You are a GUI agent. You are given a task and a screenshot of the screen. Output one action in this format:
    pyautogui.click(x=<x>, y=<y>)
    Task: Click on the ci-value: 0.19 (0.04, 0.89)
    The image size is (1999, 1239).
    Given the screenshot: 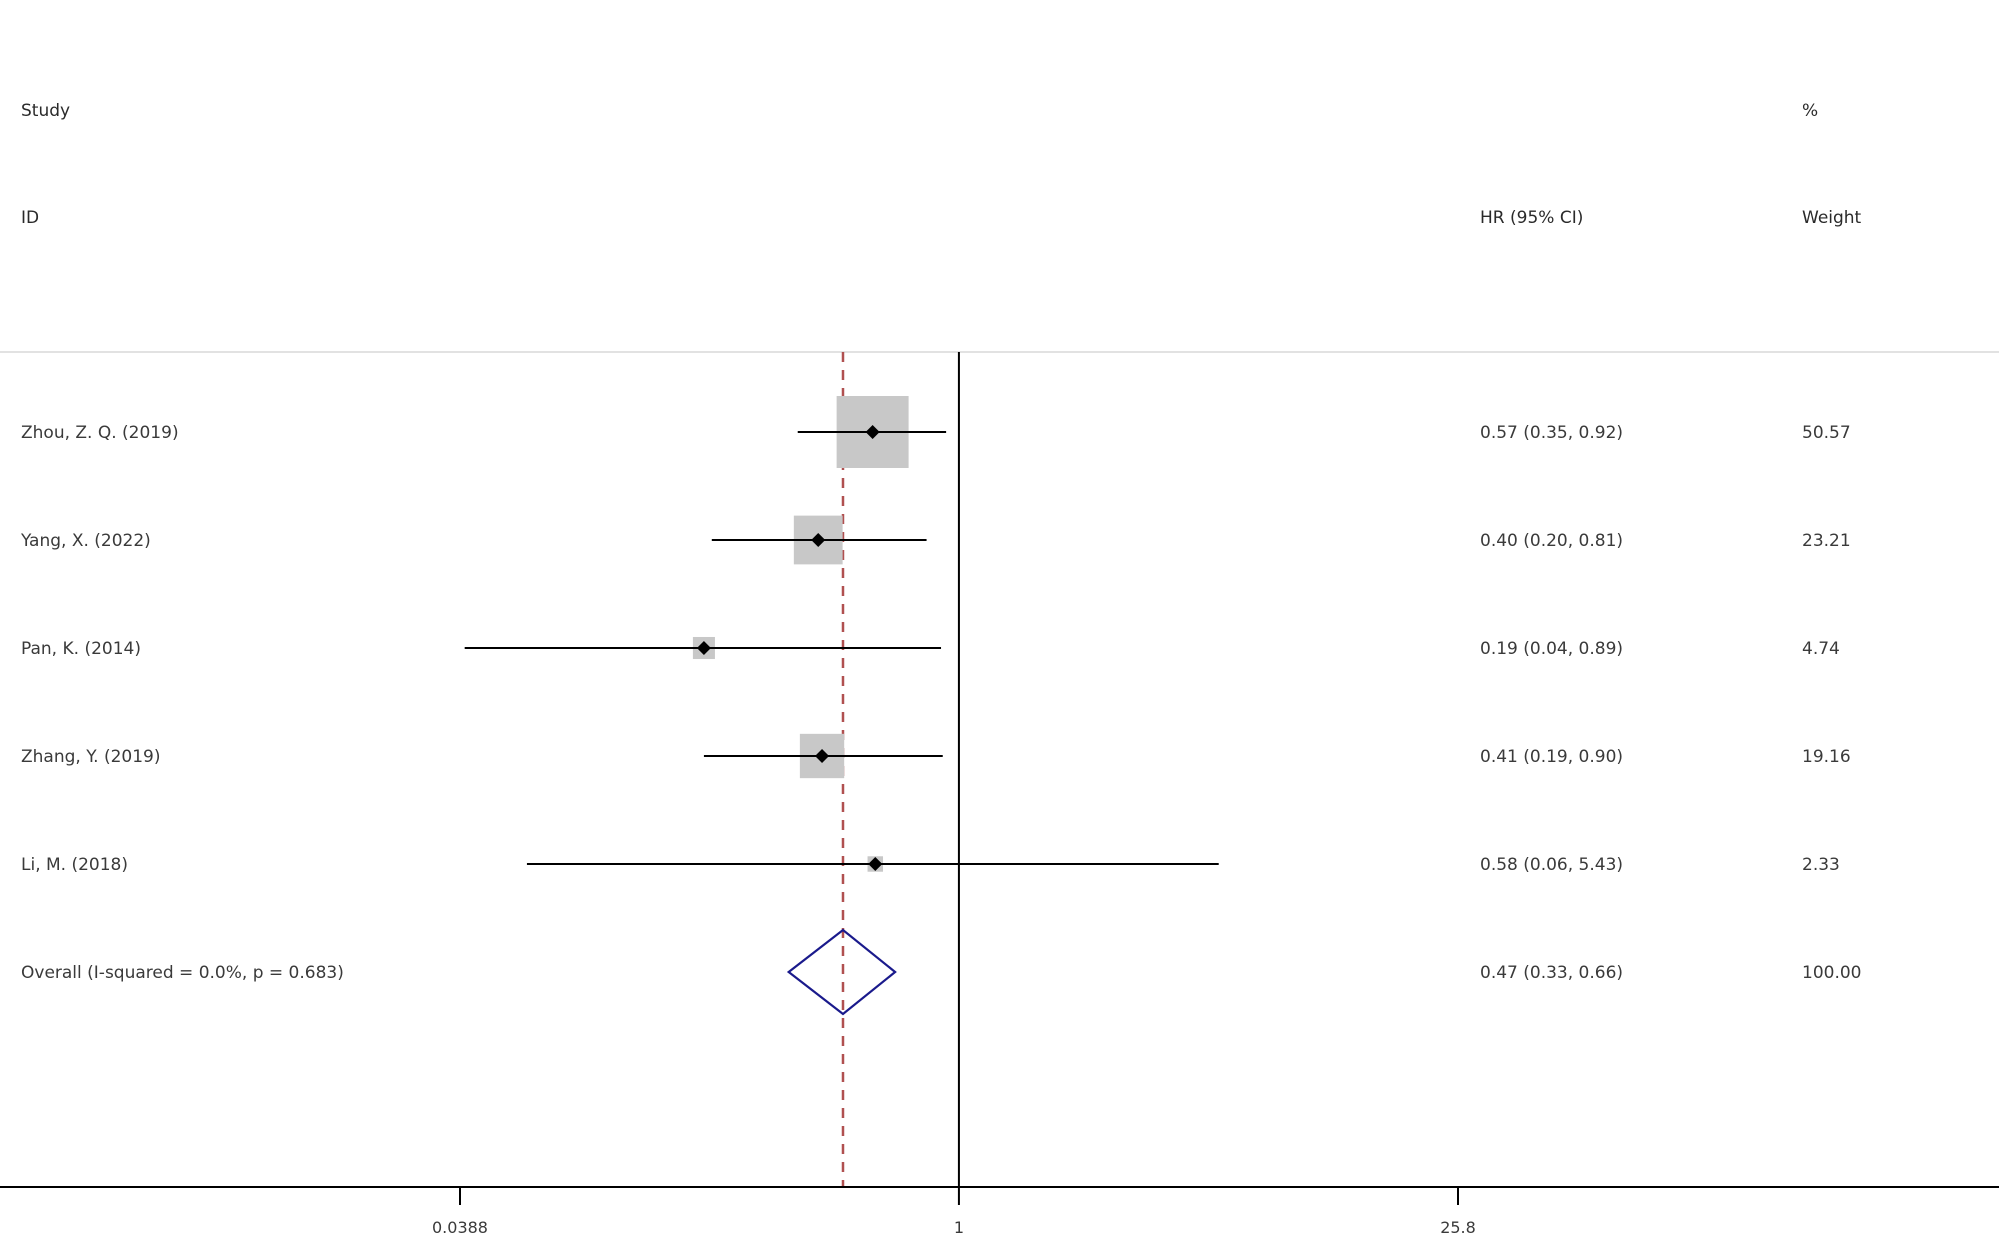 What is the action you would take?
    pyautogui.click(x=1551, y=649)
    